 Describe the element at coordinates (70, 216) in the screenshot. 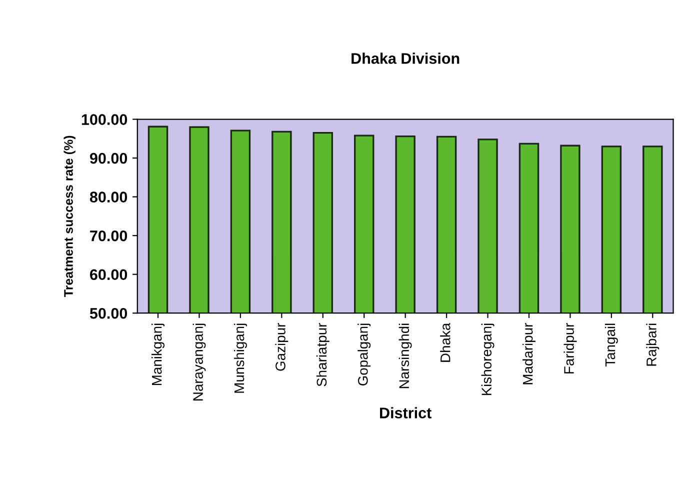

I see `y-axis-title: Treatment success rate (%)` at that location.